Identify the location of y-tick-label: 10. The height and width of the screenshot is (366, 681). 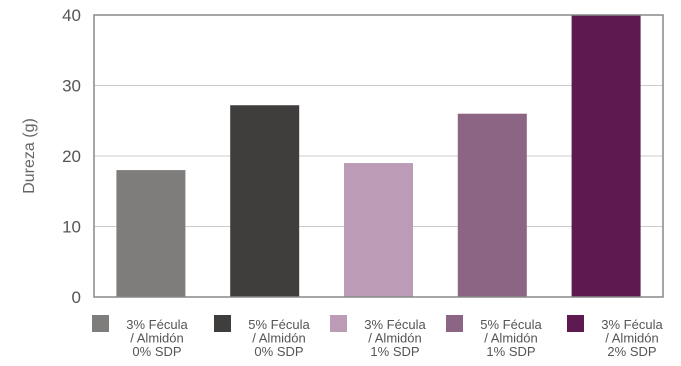
(71, 227).